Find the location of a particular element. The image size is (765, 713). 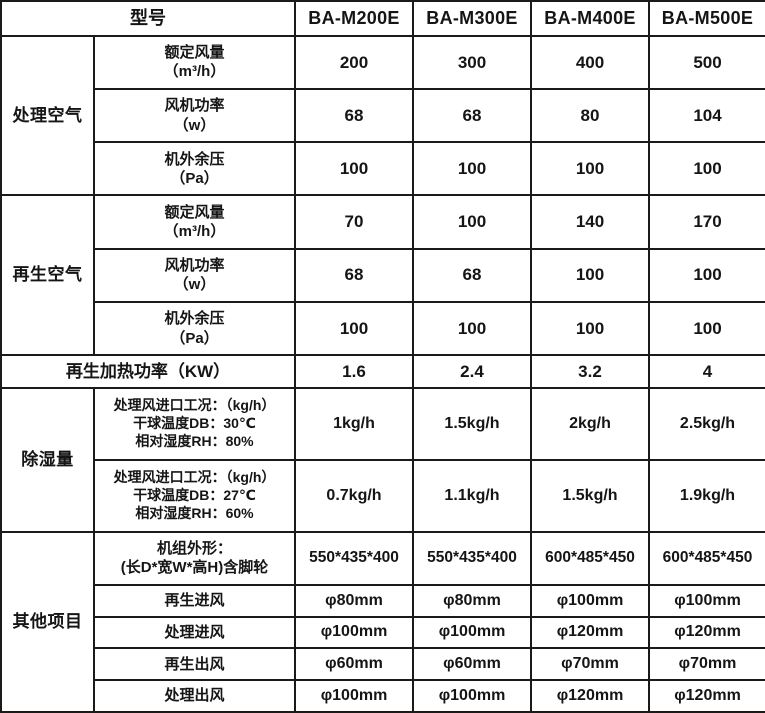

cell-value: 1.6 is located at coordinates (354, 372).